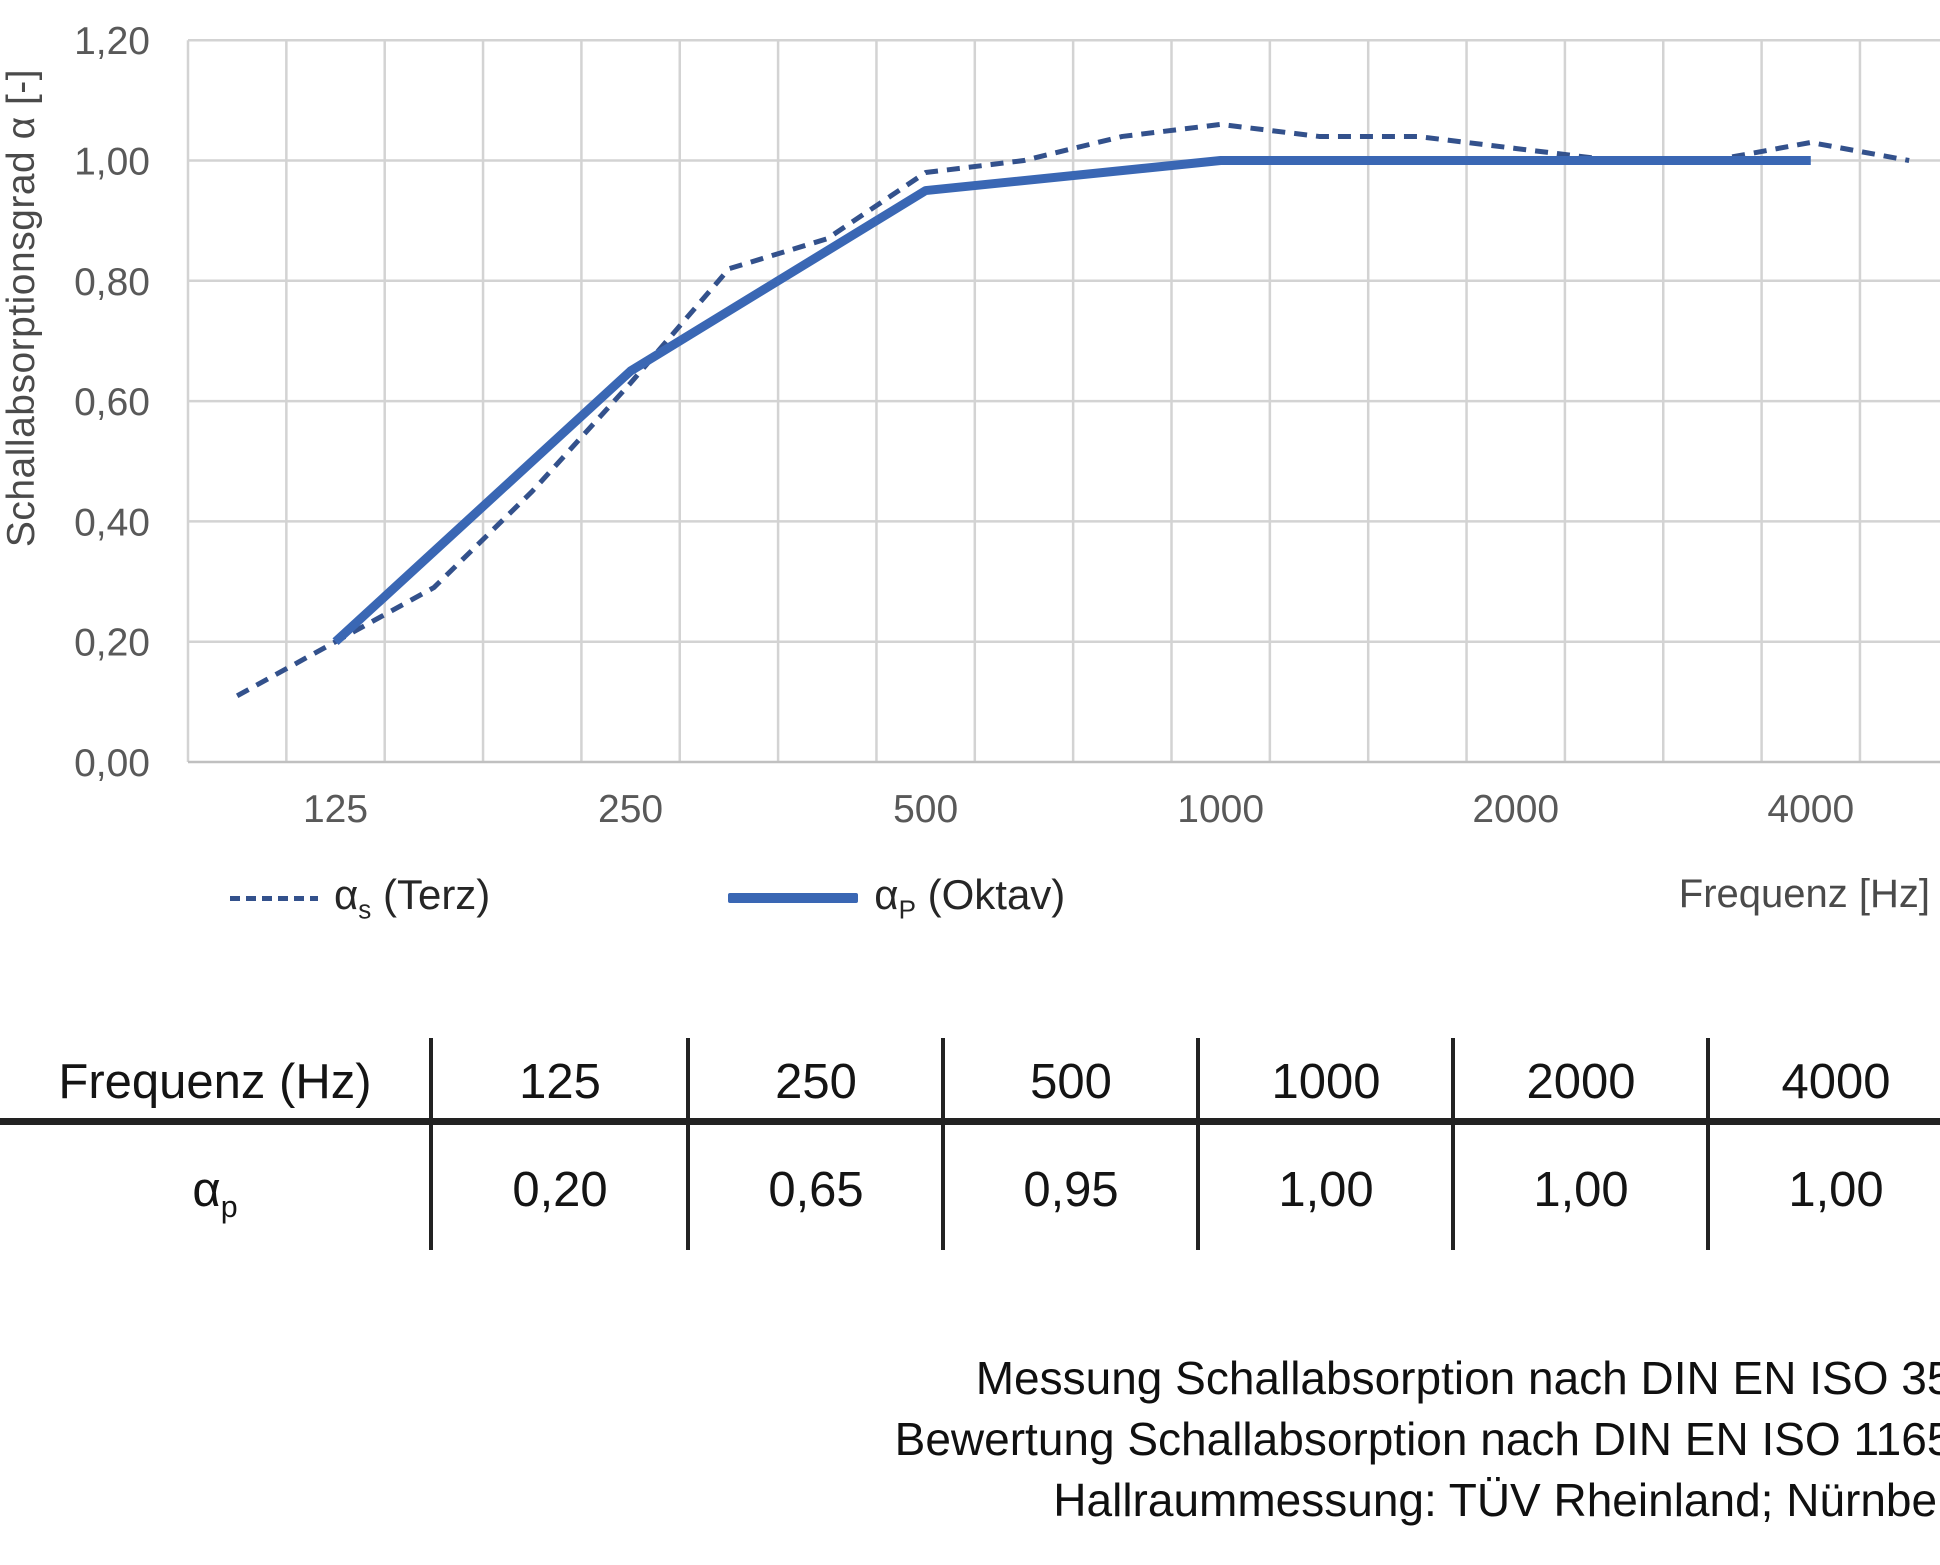 This screenshot has height=1565, width=1940. I want to click on table-value-500: 0,95, so click(1071, 1190).